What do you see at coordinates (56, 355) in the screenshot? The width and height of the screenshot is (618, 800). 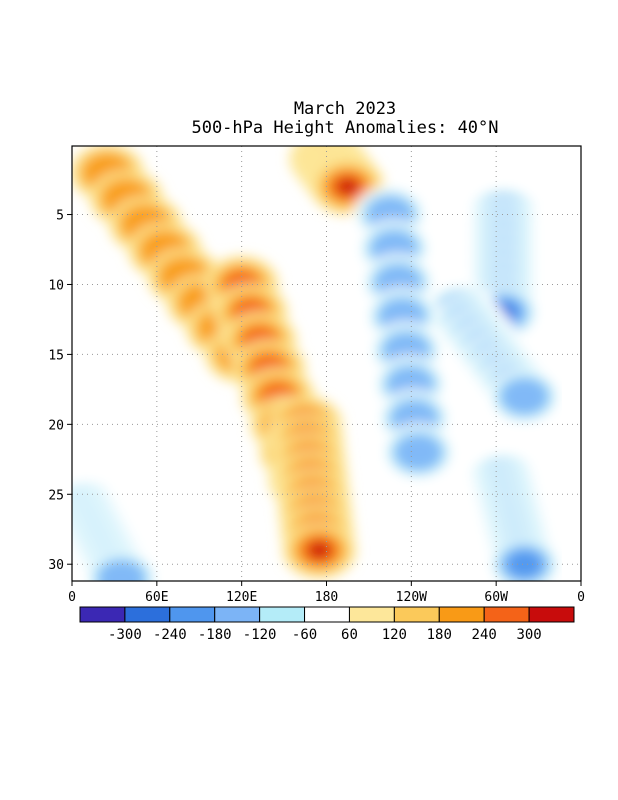 I see `y-tick-label: 15` at bounding box center [56, 355].